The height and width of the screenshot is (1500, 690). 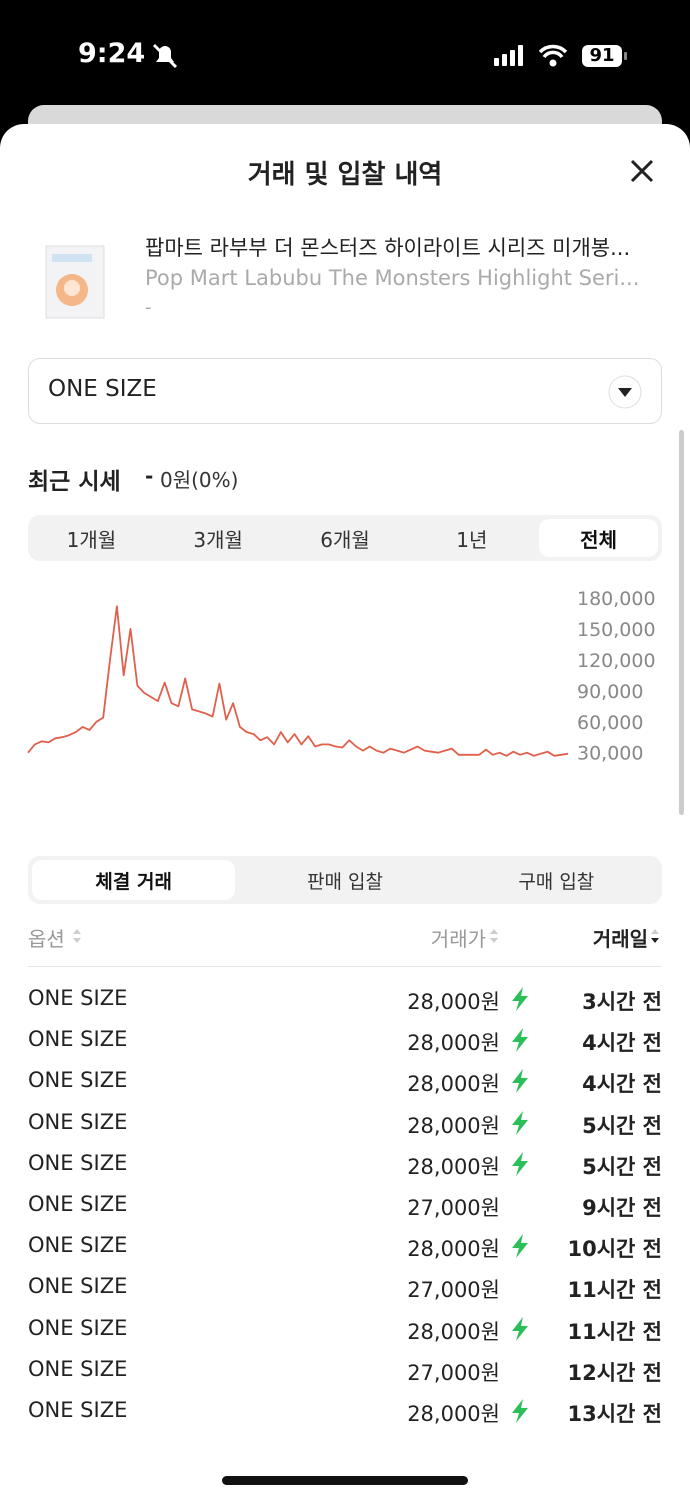 I want to click on trade-row: ONE SIZE 27,000원 11시간 전, so click(x=345, y=1286).